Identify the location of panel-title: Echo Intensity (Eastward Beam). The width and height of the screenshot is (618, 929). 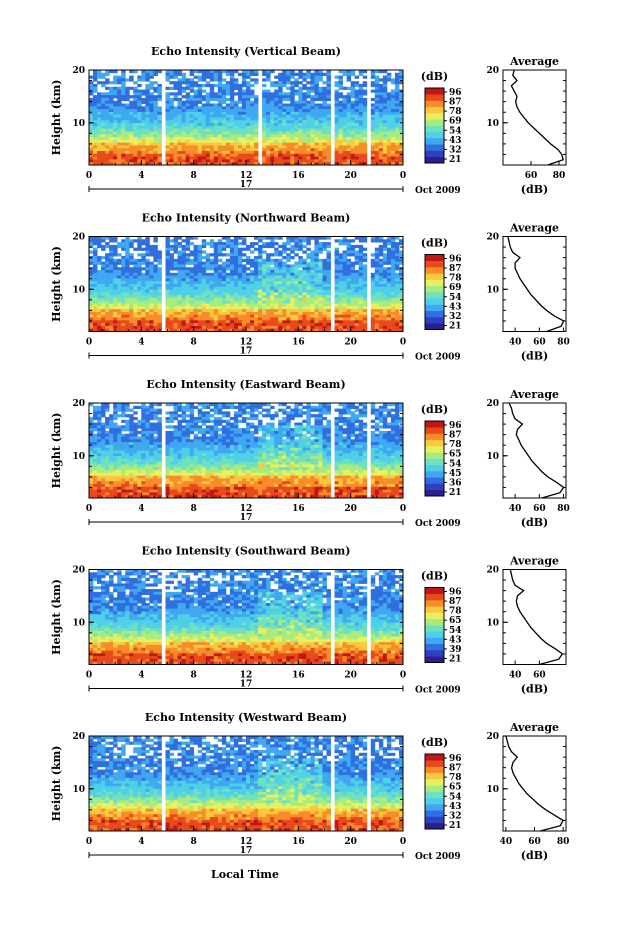
(245, 384).